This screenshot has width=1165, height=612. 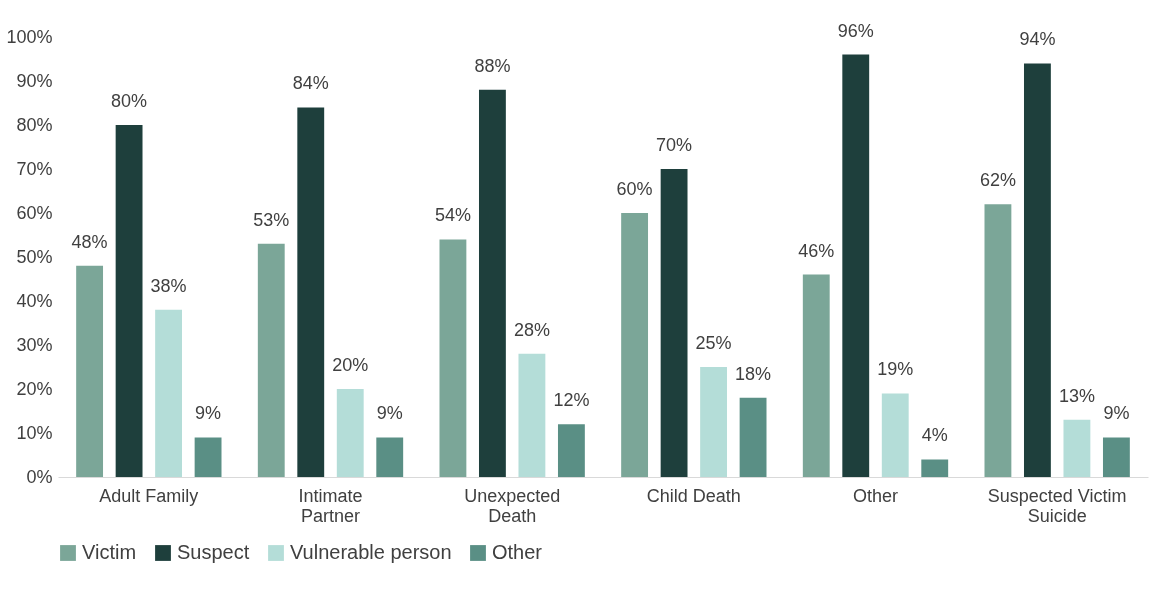 What do you see at coordinates (1076, 395) in the screenshot?
I see `data-label: 13%` at bounding box center [1076, 395].